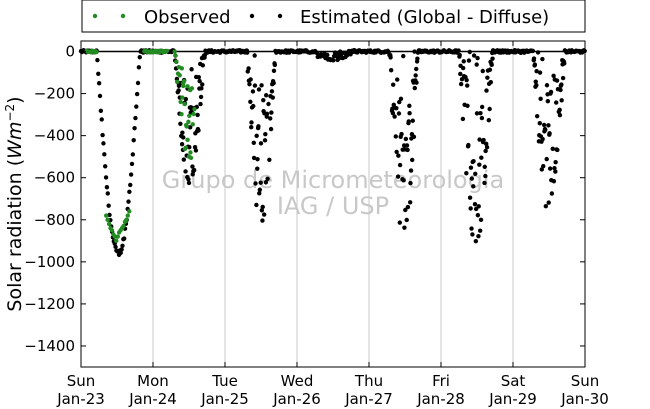 This screenshot has height=409, width=650. I want to click on observed-series, so click(140, 146).